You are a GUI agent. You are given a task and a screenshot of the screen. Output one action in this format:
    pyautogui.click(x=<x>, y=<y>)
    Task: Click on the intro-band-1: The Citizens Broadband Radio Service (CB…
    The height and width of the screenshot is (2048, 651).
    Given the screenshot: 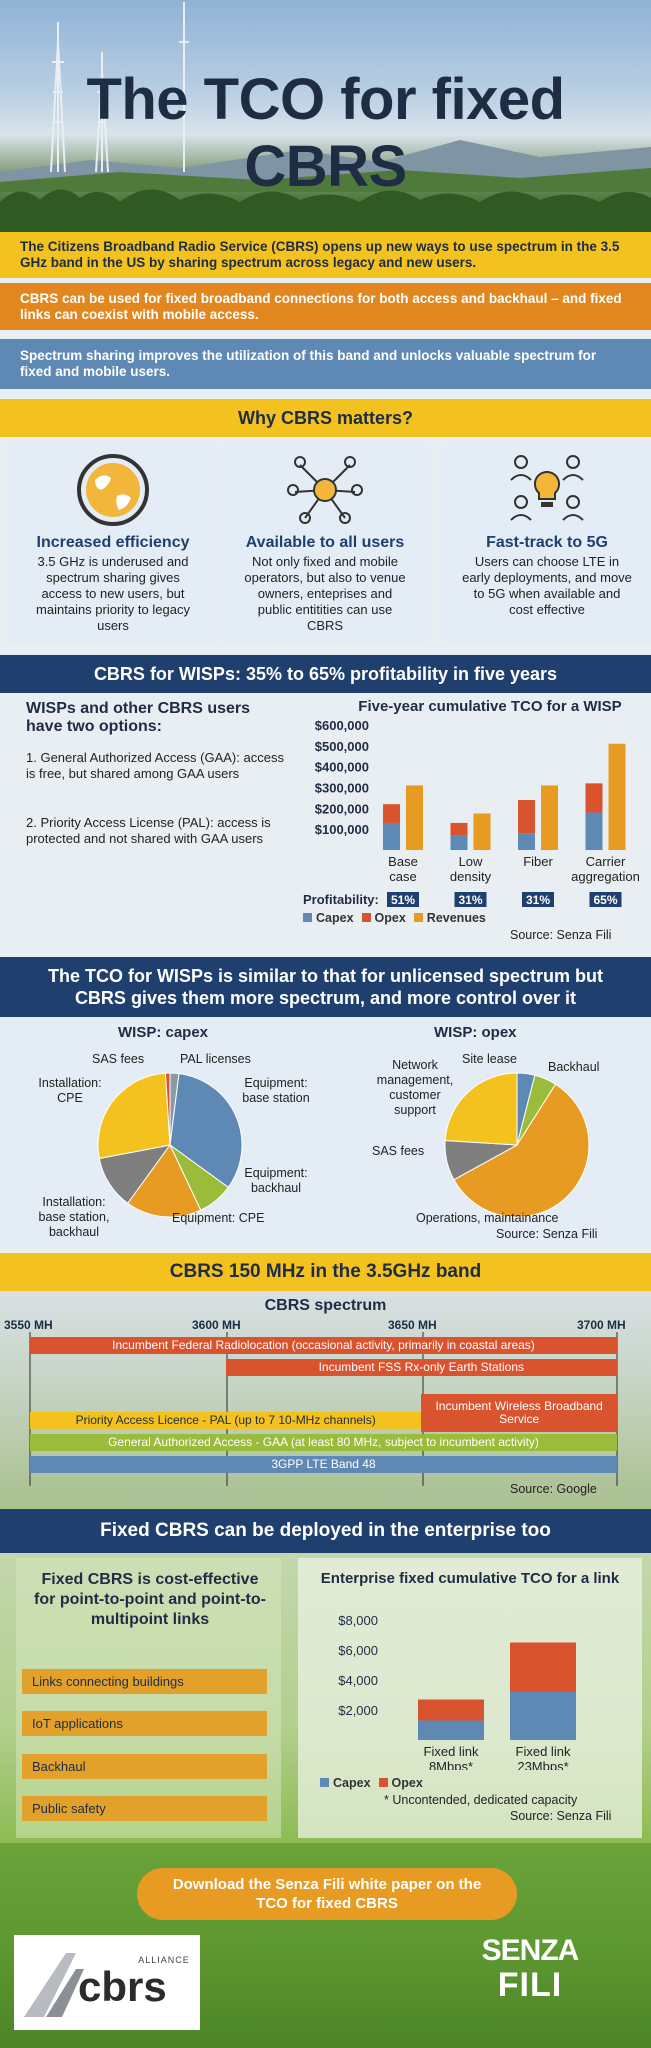 What is the action you would take?
    pyautogui.click(x=325, y=255)
    